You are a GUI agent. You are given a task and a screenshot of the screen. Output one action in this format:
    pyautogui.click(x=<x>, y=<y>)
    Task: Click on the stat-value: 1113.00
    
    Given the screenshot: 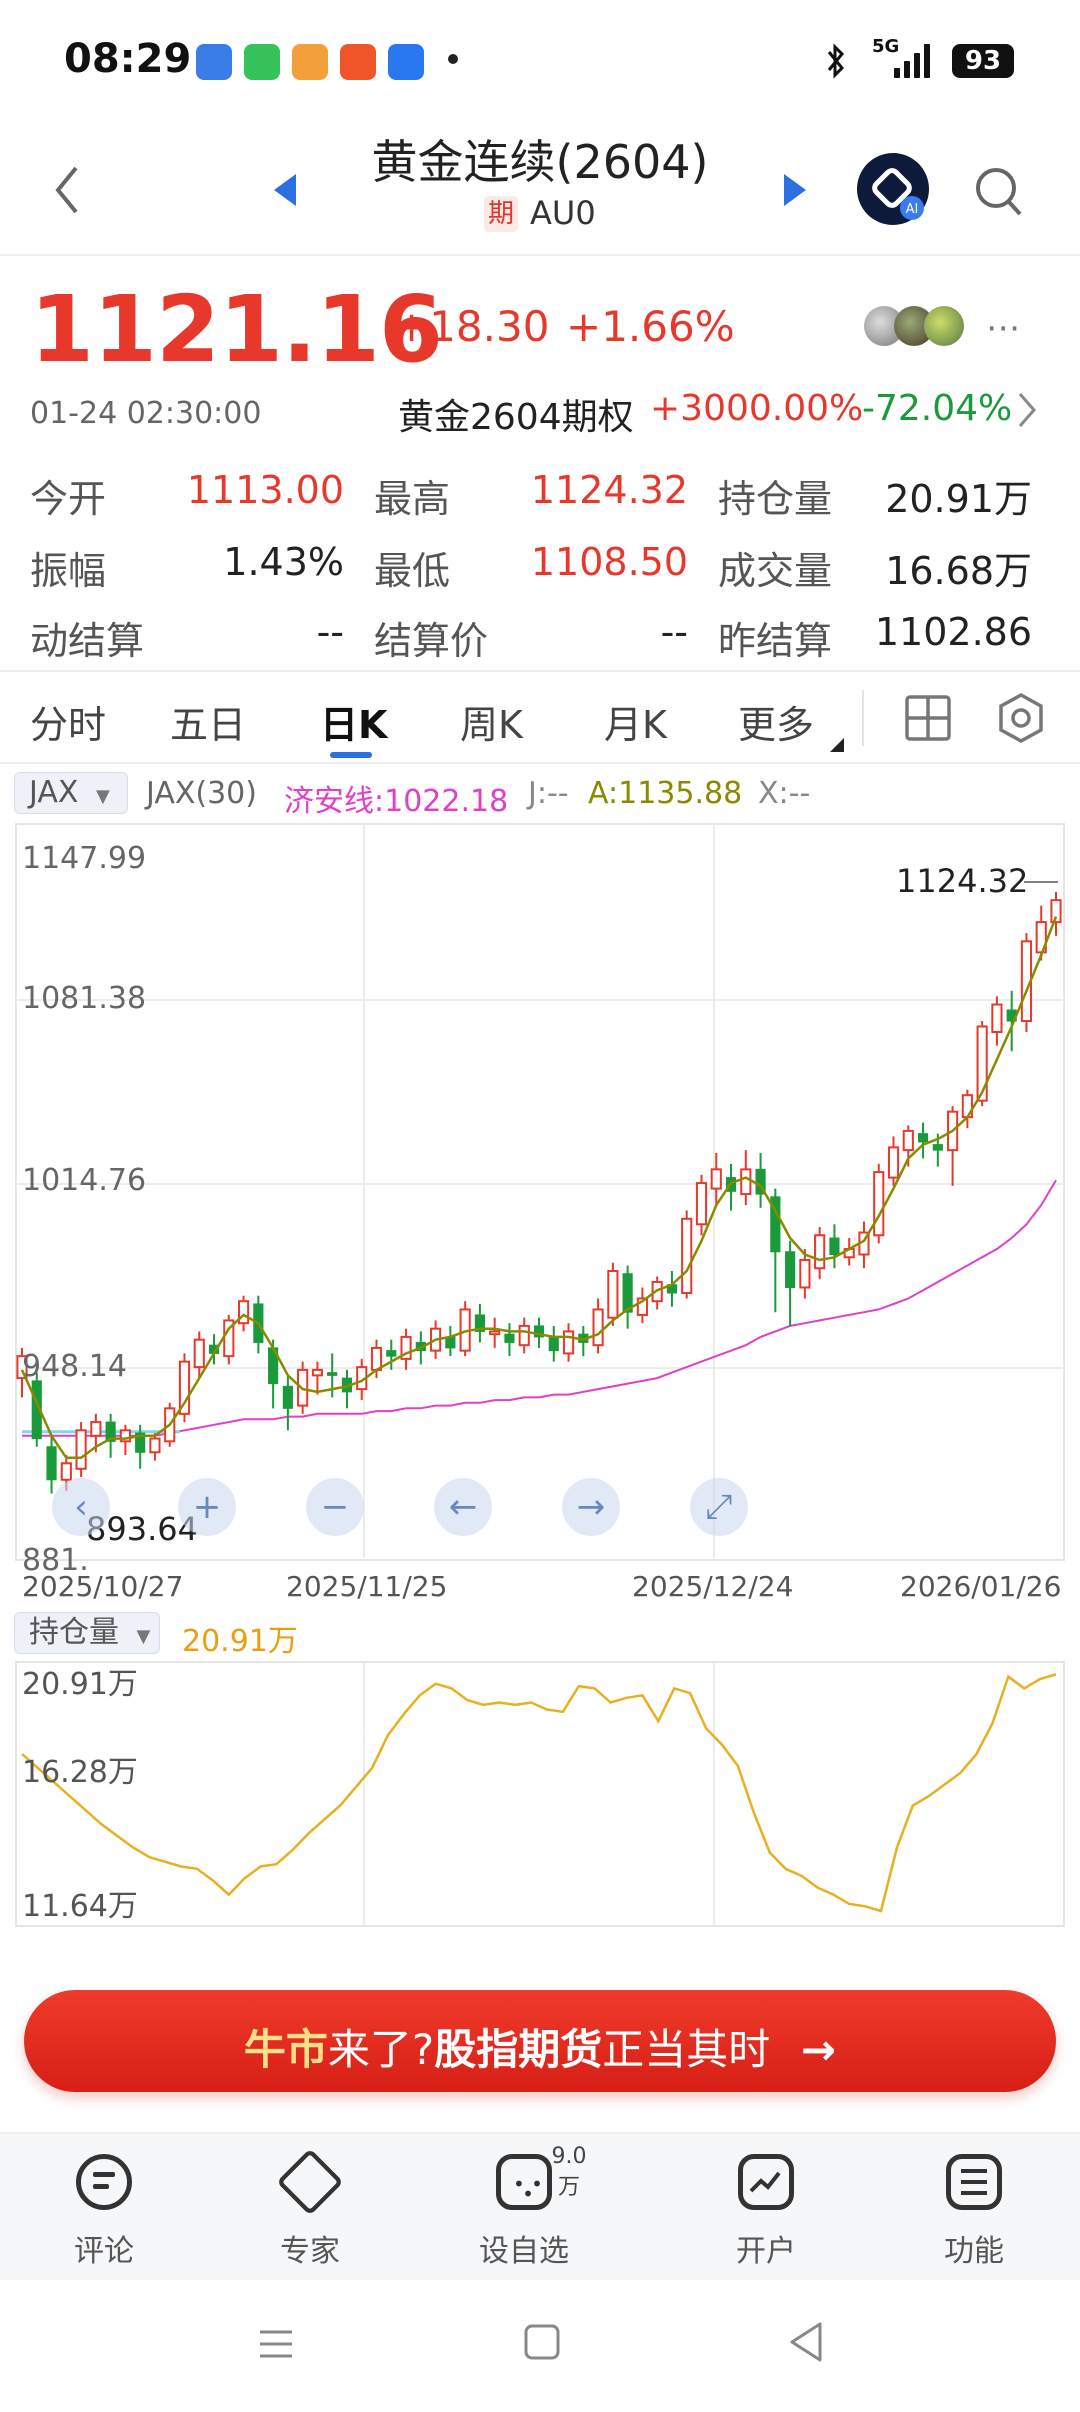 What is the action you would take?
    pyautogui.click(x=265, y=490)
    